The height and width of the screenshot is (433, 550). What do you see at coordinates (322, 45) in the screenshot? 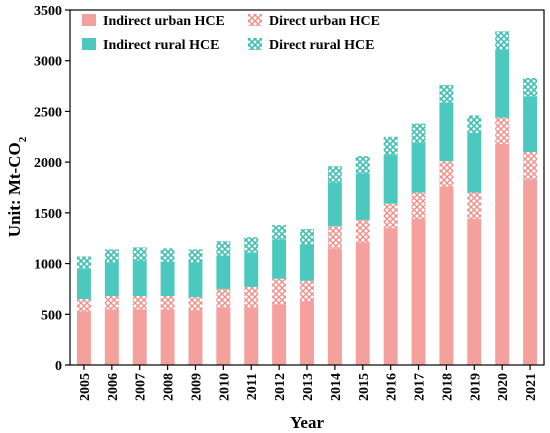
I see `legend-label: Direct rural HCE` at bounding box center [322, 45].